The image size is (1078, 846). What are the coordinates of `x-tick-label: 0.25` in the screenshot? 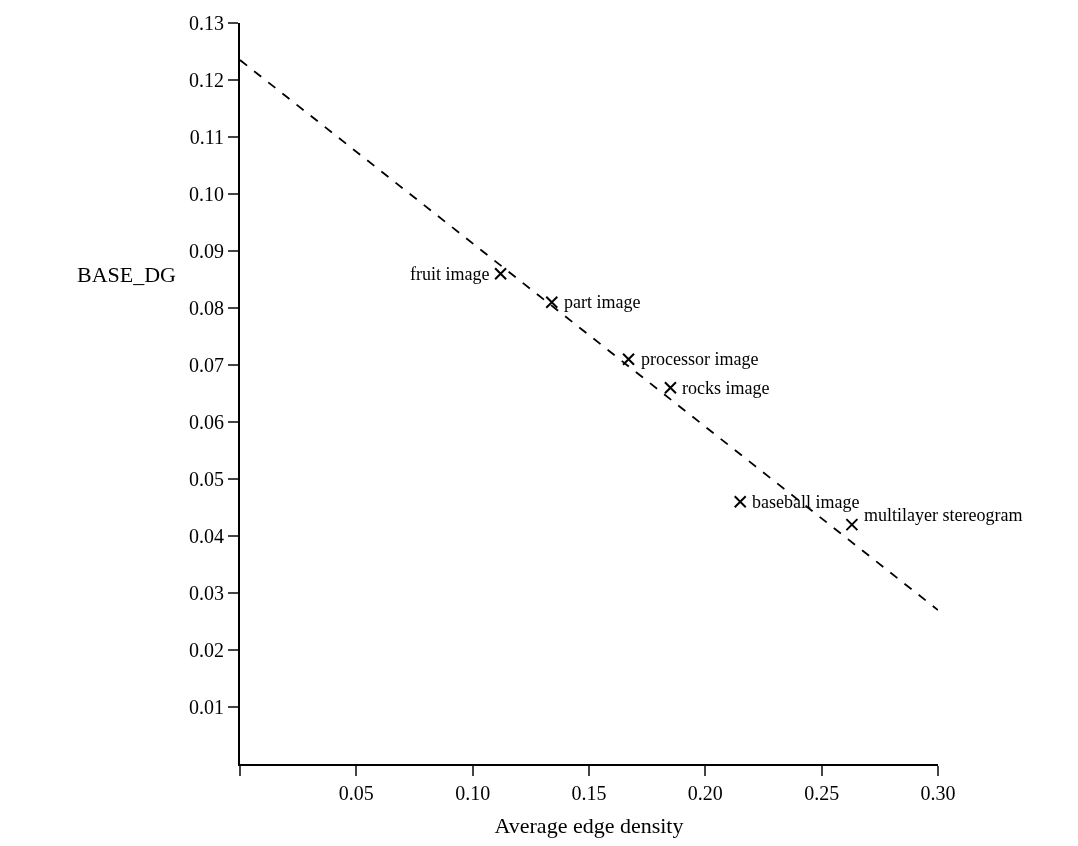 It's located at (822, 793).